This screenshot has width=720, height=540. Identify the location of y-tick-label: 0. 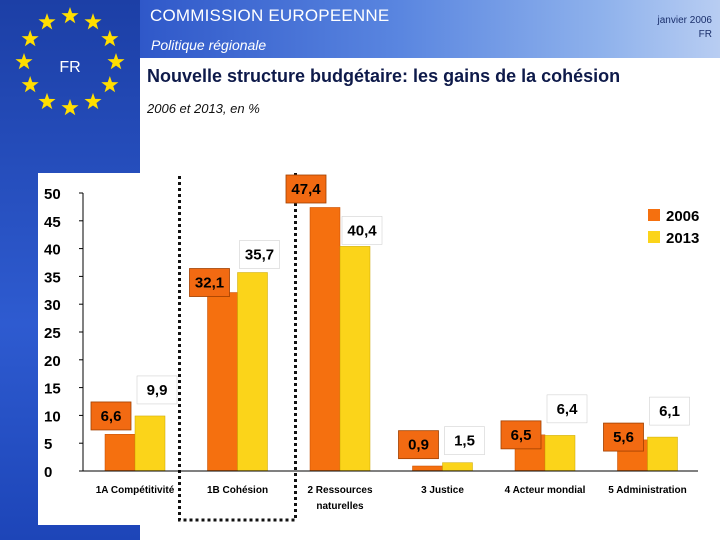
(48, 472).